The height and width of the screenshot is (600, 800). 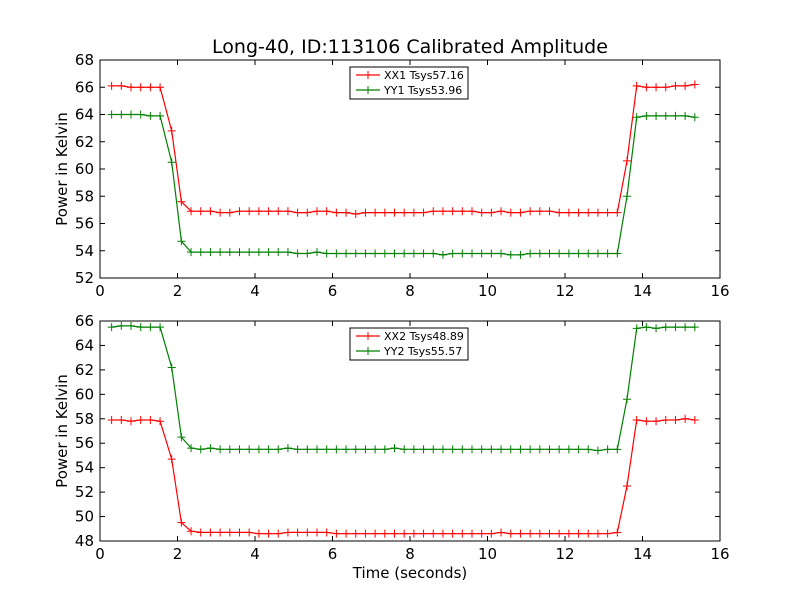 What do you see at coordinates (84, 251) in the screenshot?
I see `y-tick-label: 54` at bounding box center [84, 251].